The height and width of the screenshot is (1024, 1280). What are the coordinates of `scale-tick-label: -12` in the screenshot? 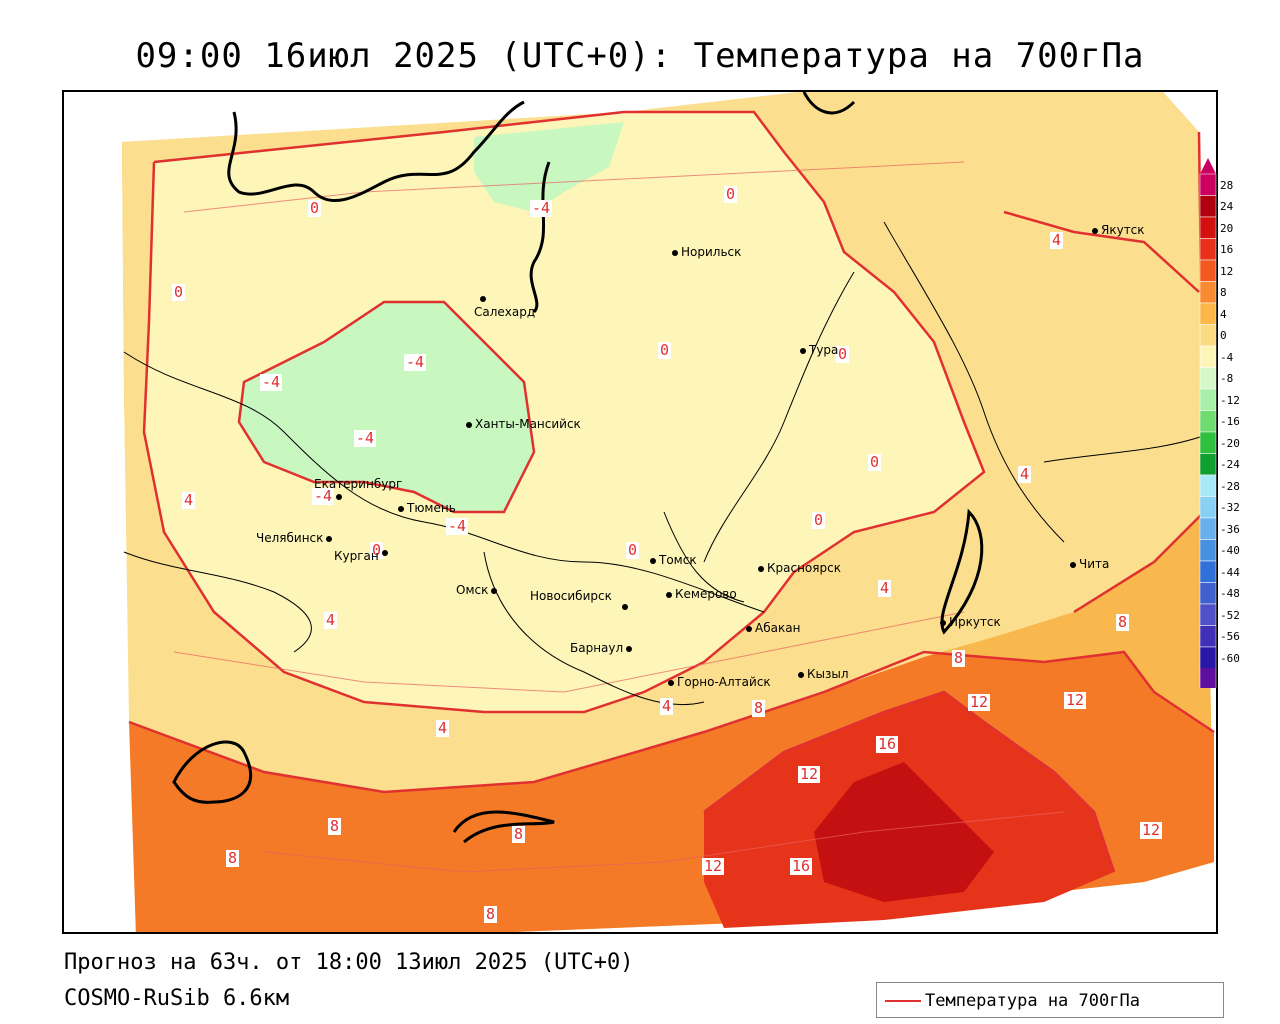 It's located at (1230, 400).